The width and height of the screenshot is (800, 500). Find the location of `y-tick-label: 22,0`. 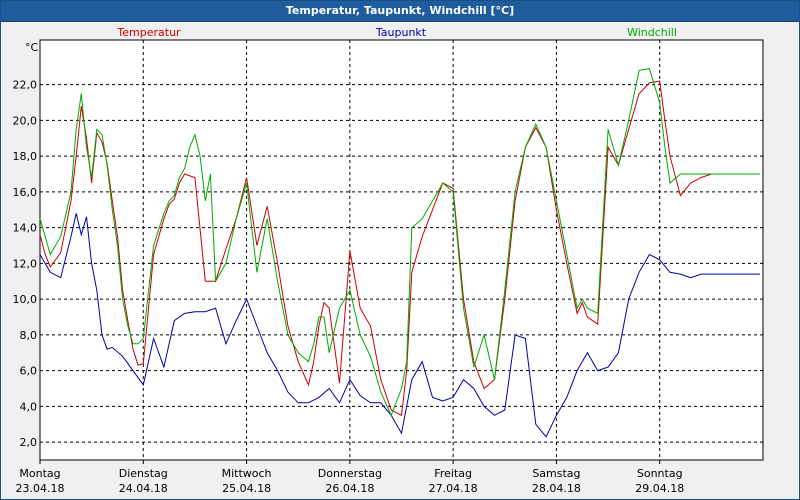

y-tick-label: 22,0 is located at coordinates (25, 85).